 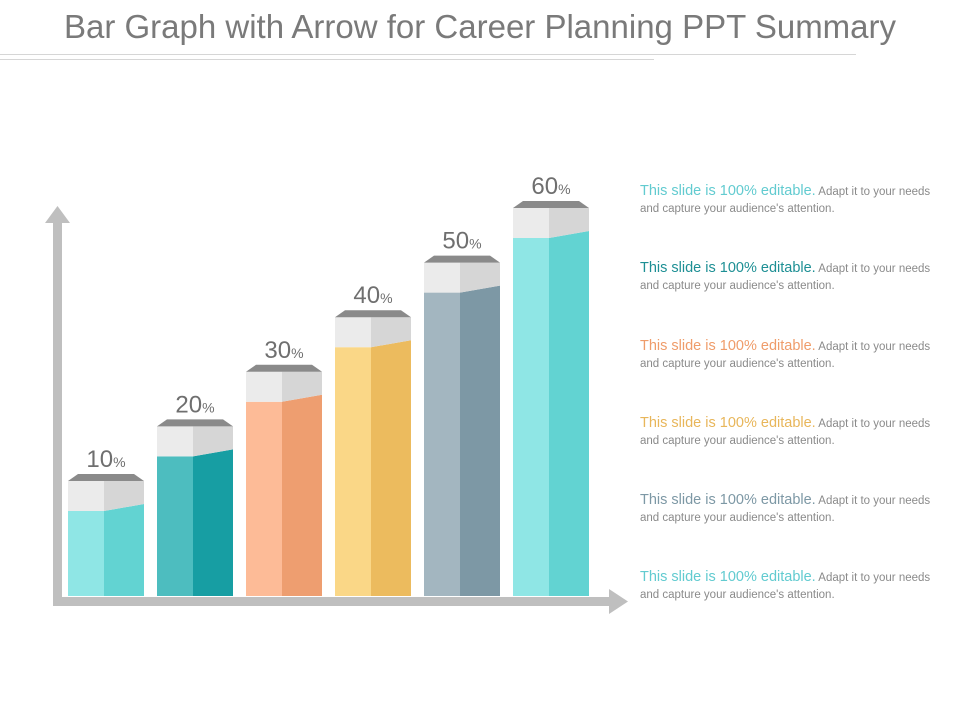 What do you see at coordinates (728, 268) in the screenshot?
I see `note-lead-2: This slide is 100% editable.` at bounding box center [728, 268].